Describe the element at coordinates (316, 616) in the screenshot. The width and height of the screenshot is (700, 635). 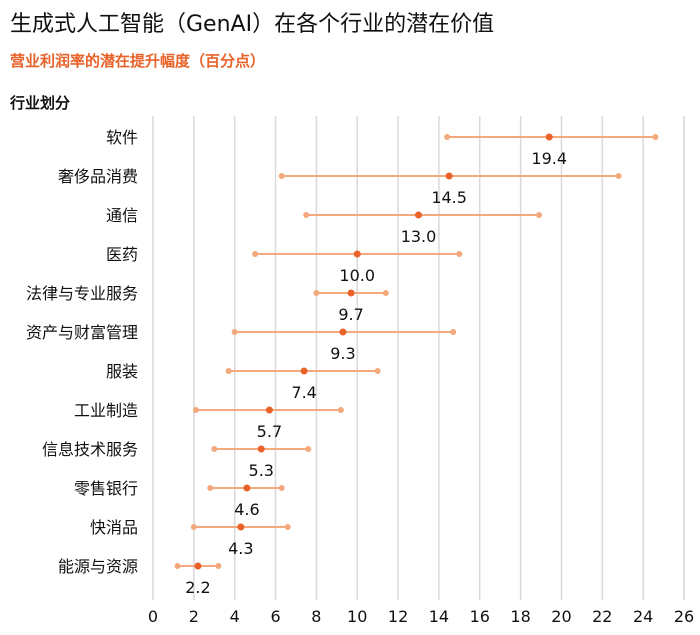
I see `x-tick-label: 8` at that location.